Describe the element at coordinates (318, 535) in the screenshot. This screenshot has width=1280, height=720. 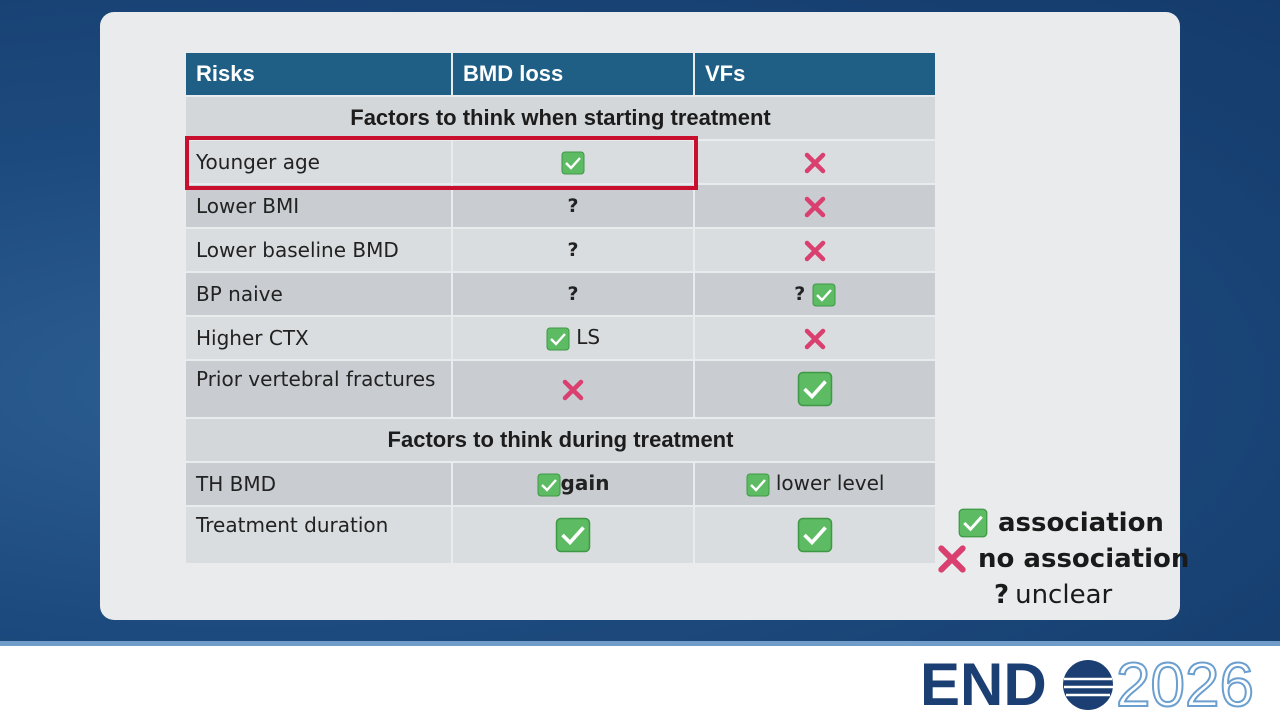
I see `row-label: Treatment duration` at that location.